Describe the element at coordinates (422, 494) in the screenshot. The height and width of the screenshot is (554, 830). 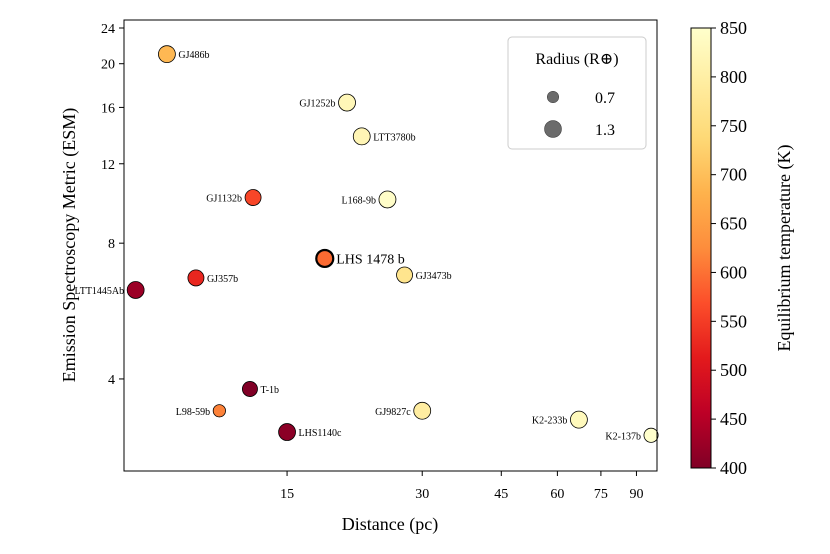
I see `x-tick-label: 30` at that location.